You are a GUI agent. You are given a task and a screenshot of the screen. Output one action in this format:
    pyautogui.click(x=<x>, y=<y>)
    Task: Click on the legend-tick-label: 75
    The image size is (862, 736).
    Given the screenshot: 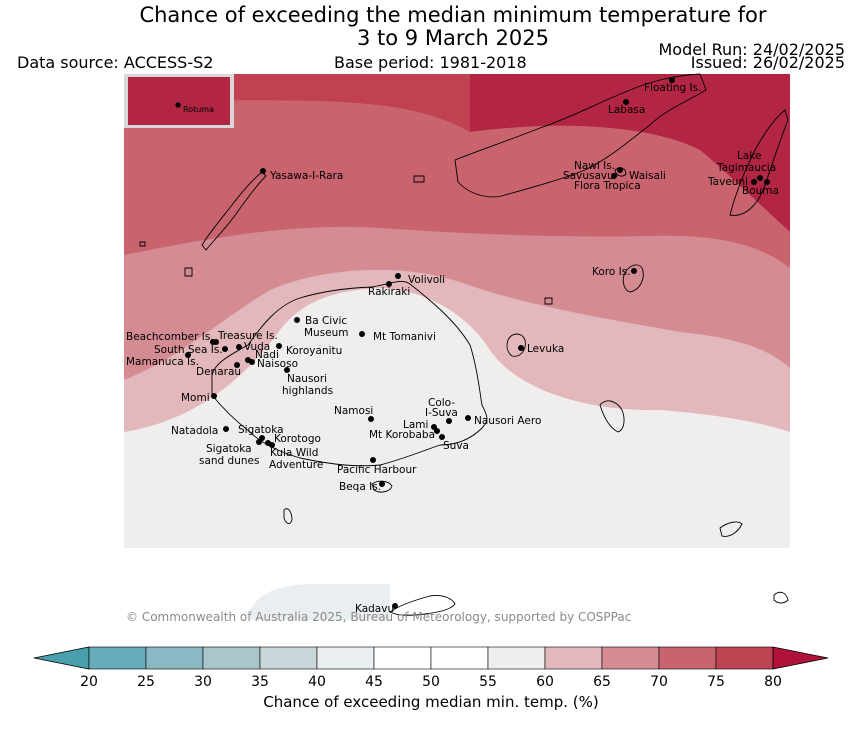 What is the action you would take?
    pyautogui.click(x=716, y=682)
    